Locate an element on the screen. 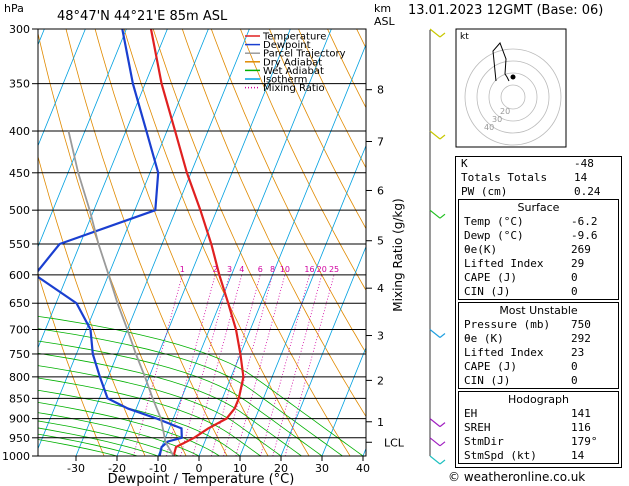  pressure-label: 950 is located at coordinates (19, 438).